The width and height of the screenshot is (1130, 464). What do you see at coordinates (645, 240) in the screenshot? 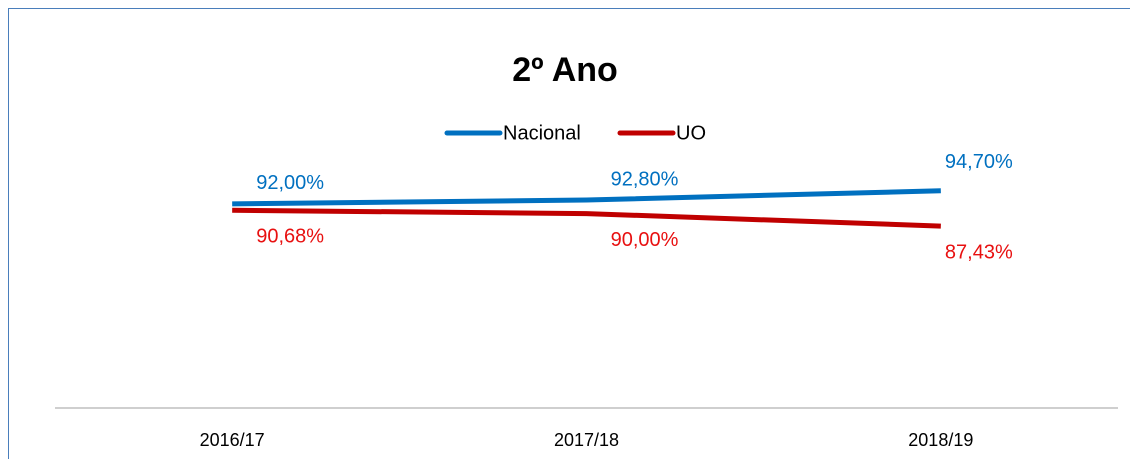
I see `data-label: 90,00%` at bounding box center [645, 240].